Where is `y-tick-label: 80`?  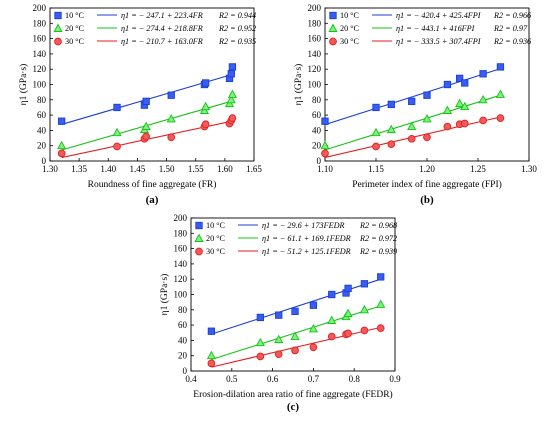
y-tick-label: 80 is located at coordinates (317, 100).